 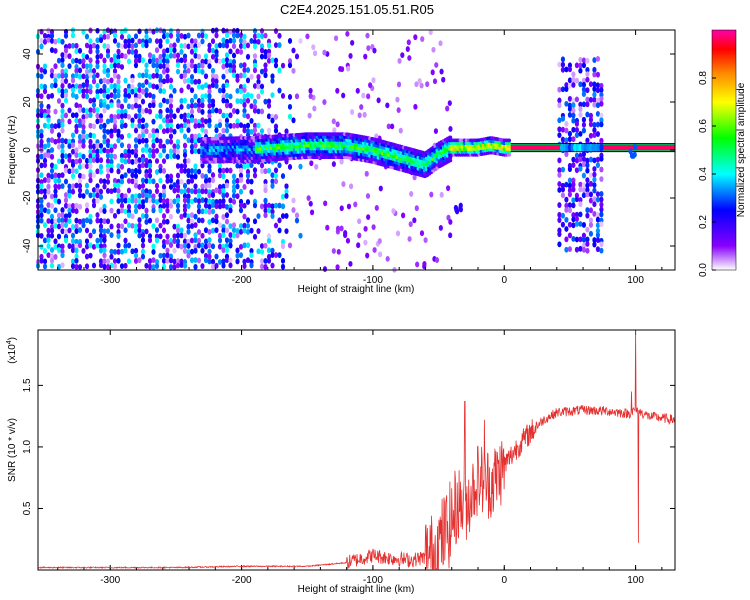 What do you see at coordinates (12, 354) in the screenshot?
I see `snr-y-multiplier-base: (x10` at bounding box center [12, 354].